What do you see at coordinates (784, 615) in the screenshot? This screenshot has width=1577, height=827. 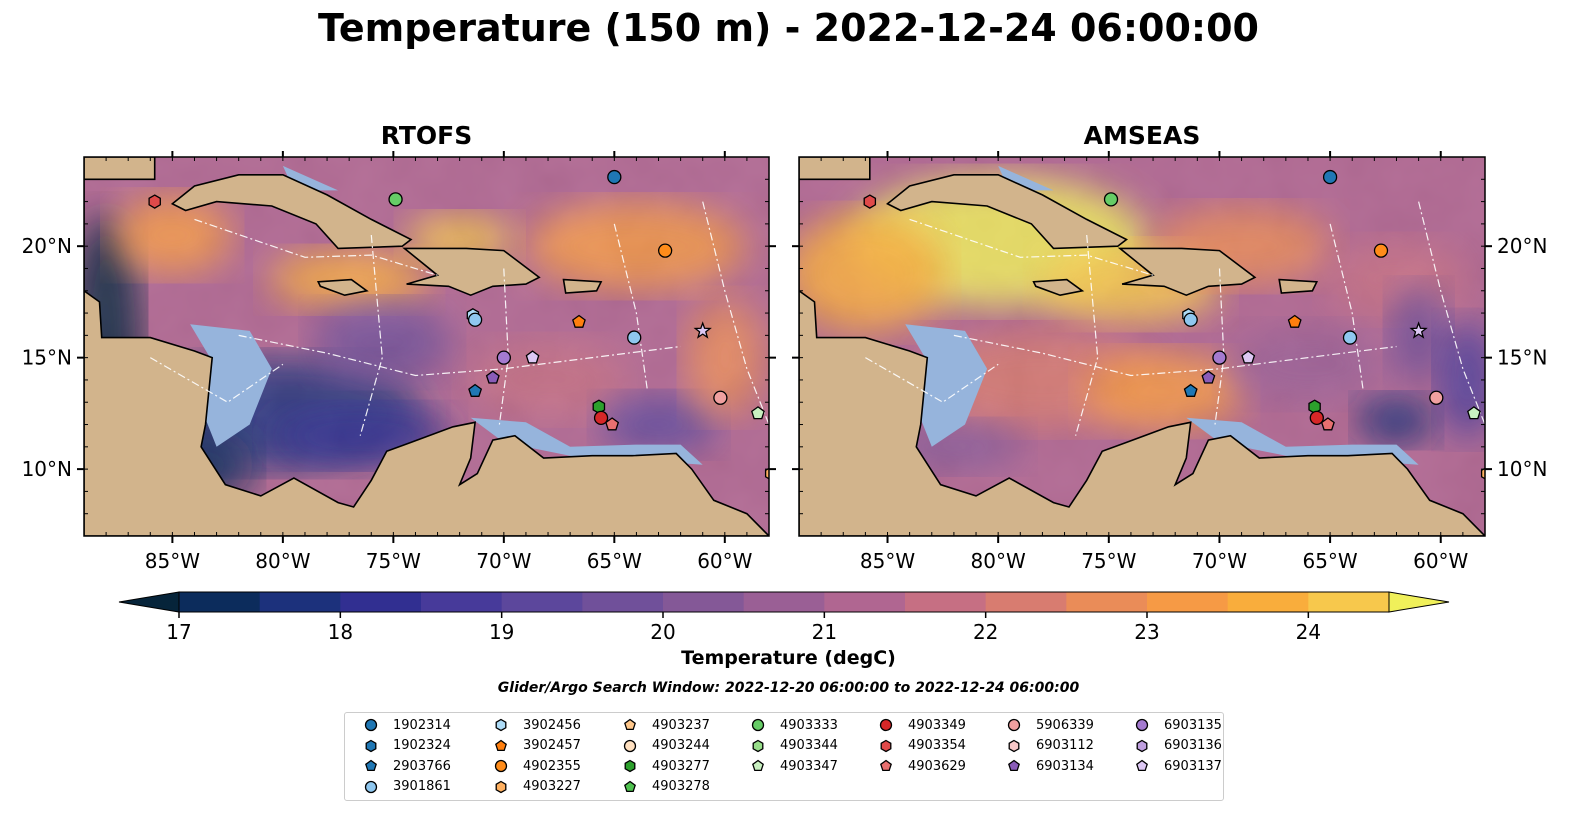 I see `colorbar: 17 18 19 20 21 22 23 24` at bounding box center [784, 615].